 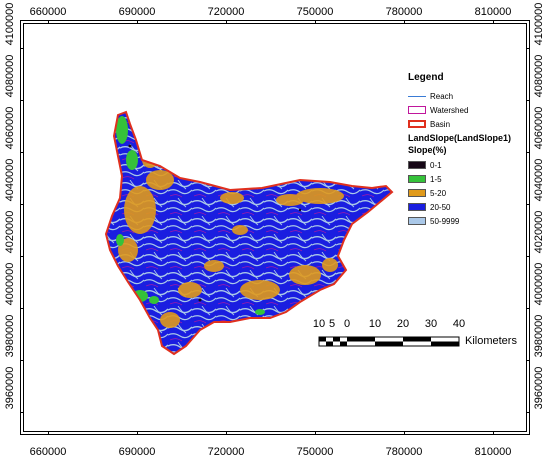 I want to click on scale-tick-label: 30, so click(x=431, y=324).